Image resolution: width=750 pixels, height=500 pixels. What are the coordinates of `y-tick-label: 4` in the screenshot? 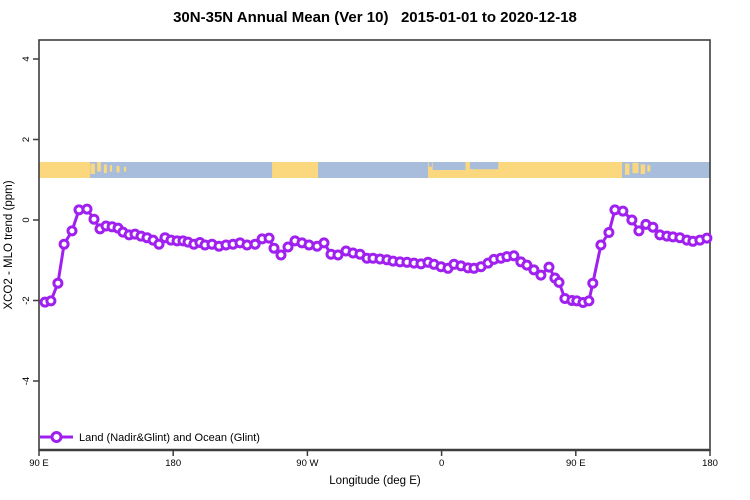 It's located at (26, 58).